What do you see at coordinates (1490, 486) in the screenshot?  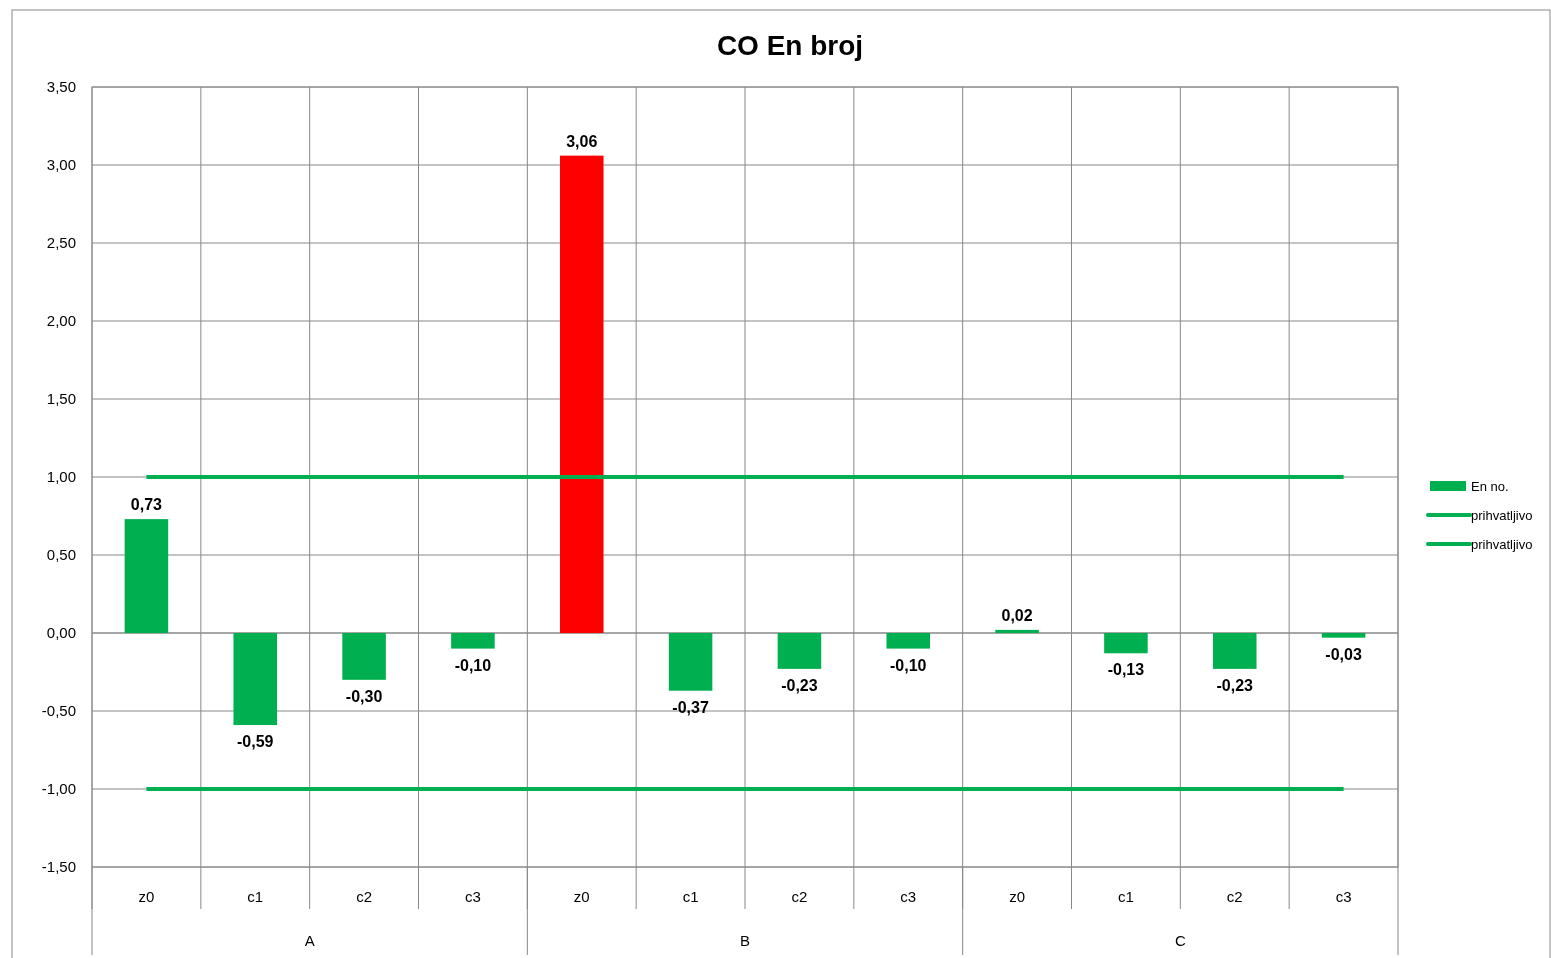 I see `legend-label: En no.` at bounding box center [1490, 486].